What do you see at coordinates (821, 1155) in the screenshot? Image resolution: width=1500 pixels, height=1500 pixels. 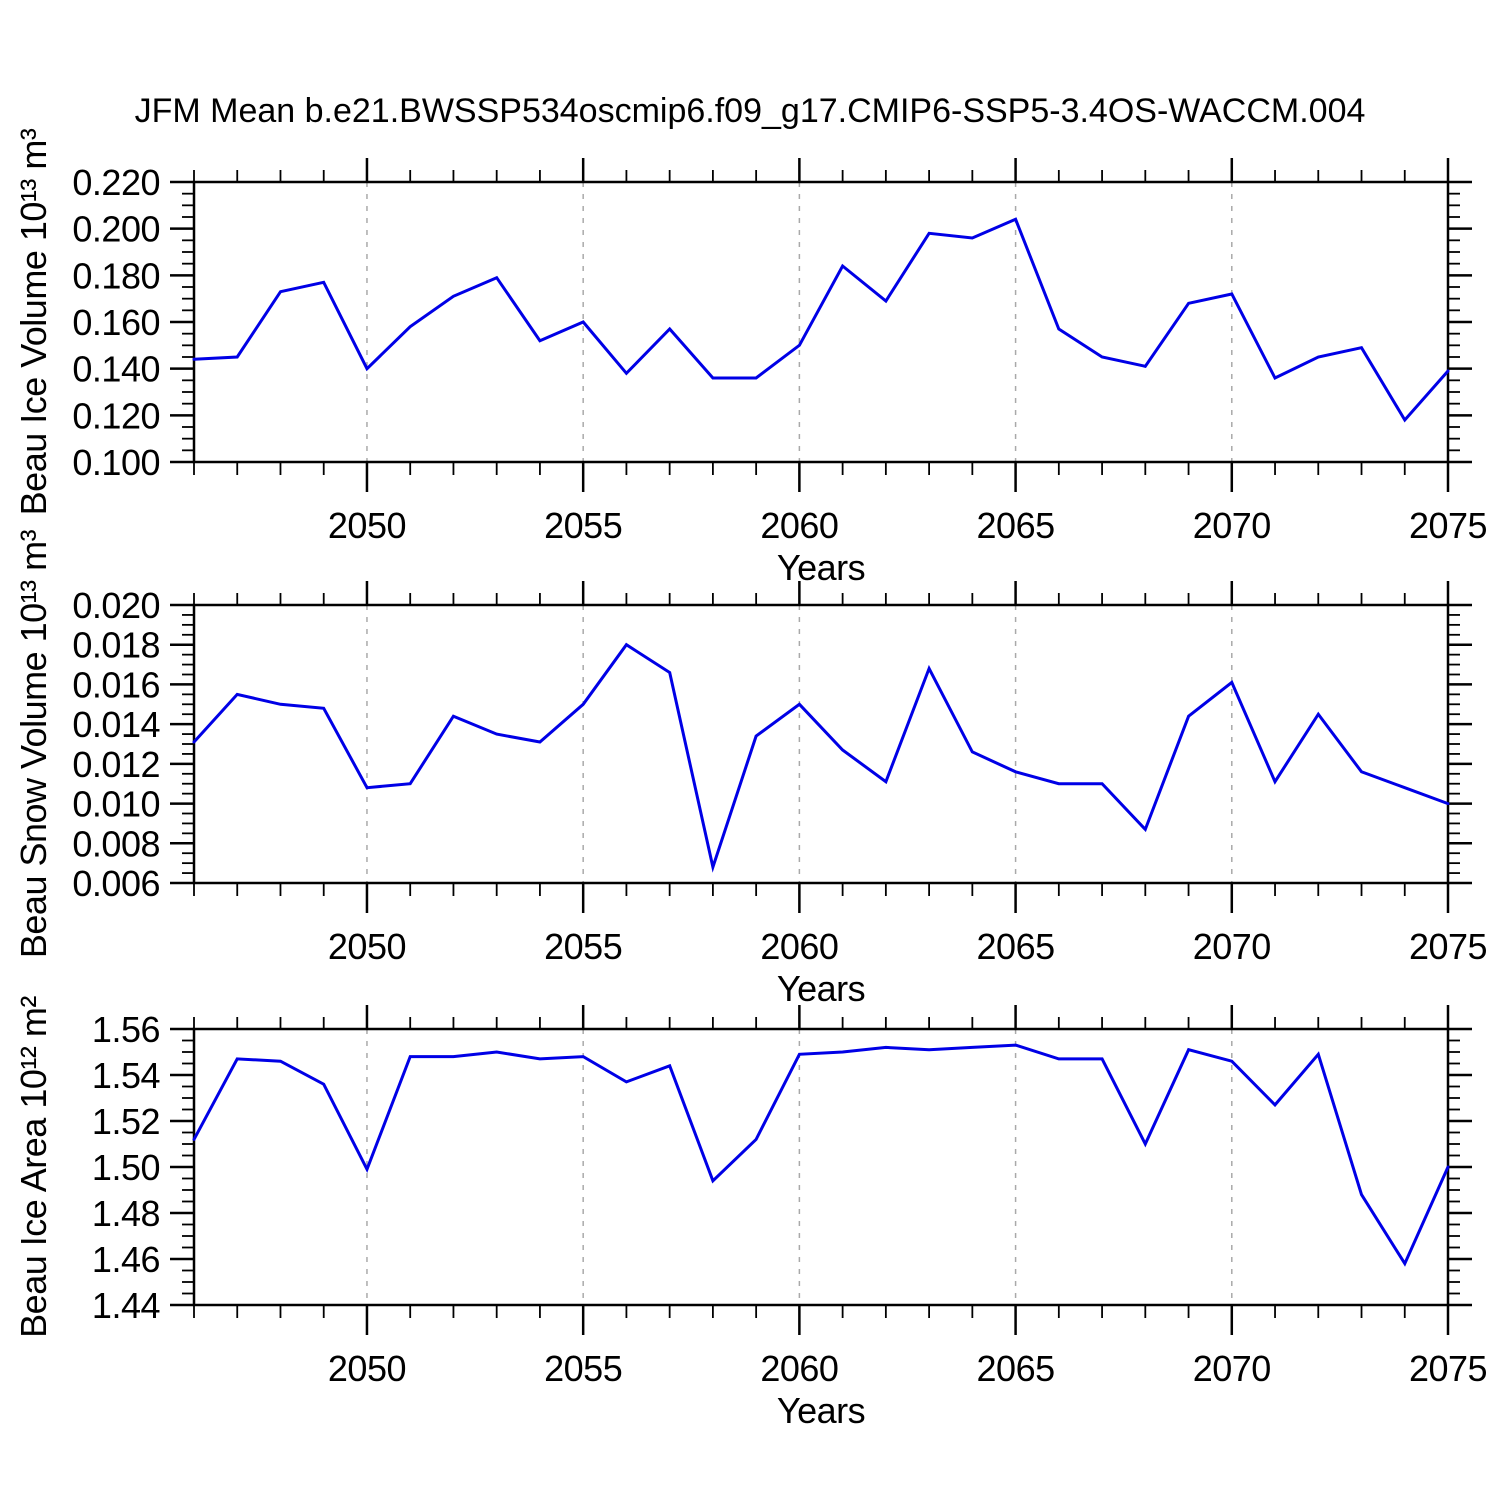 I see `beau-ice-area-line` at bounding box center [821, 1155].